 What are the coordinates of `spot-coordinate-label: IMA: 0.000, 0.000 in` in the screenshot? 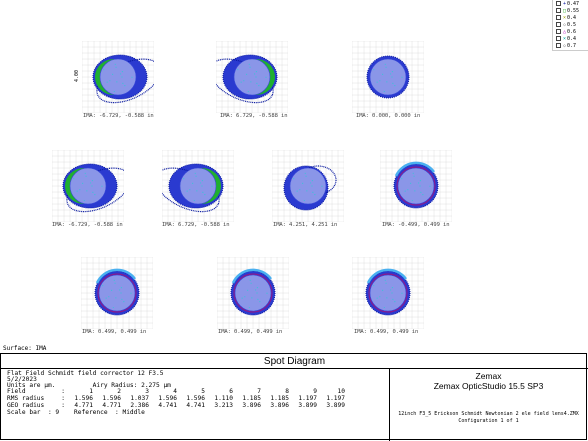 It's located at (388, 116).